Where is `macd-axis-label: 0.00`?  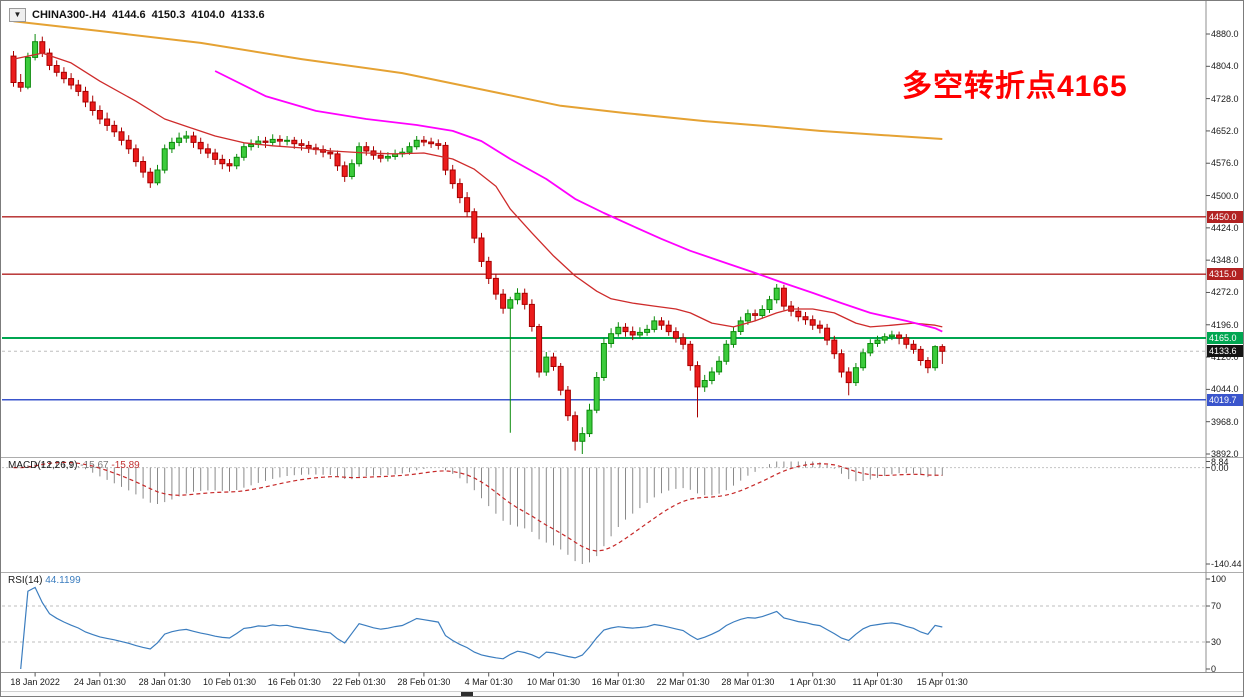 macd-axis-label: 0.00 is located at coordinates (1220, 467).